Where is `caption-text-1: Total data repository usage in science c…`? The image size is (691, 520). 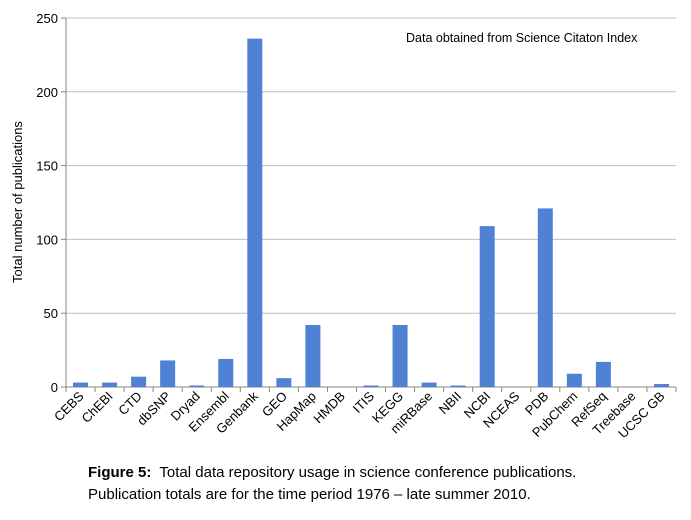
caption-text-1: Total data repository usage in science c… is located at coordinates (368, 472).